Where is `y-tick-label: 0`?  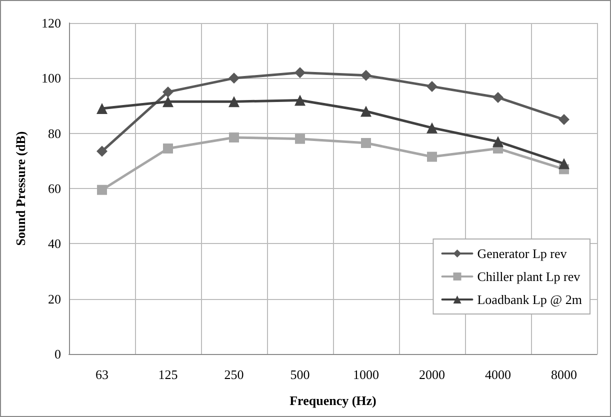
y-tick-label: 0 is located at coordinates (57, 354).